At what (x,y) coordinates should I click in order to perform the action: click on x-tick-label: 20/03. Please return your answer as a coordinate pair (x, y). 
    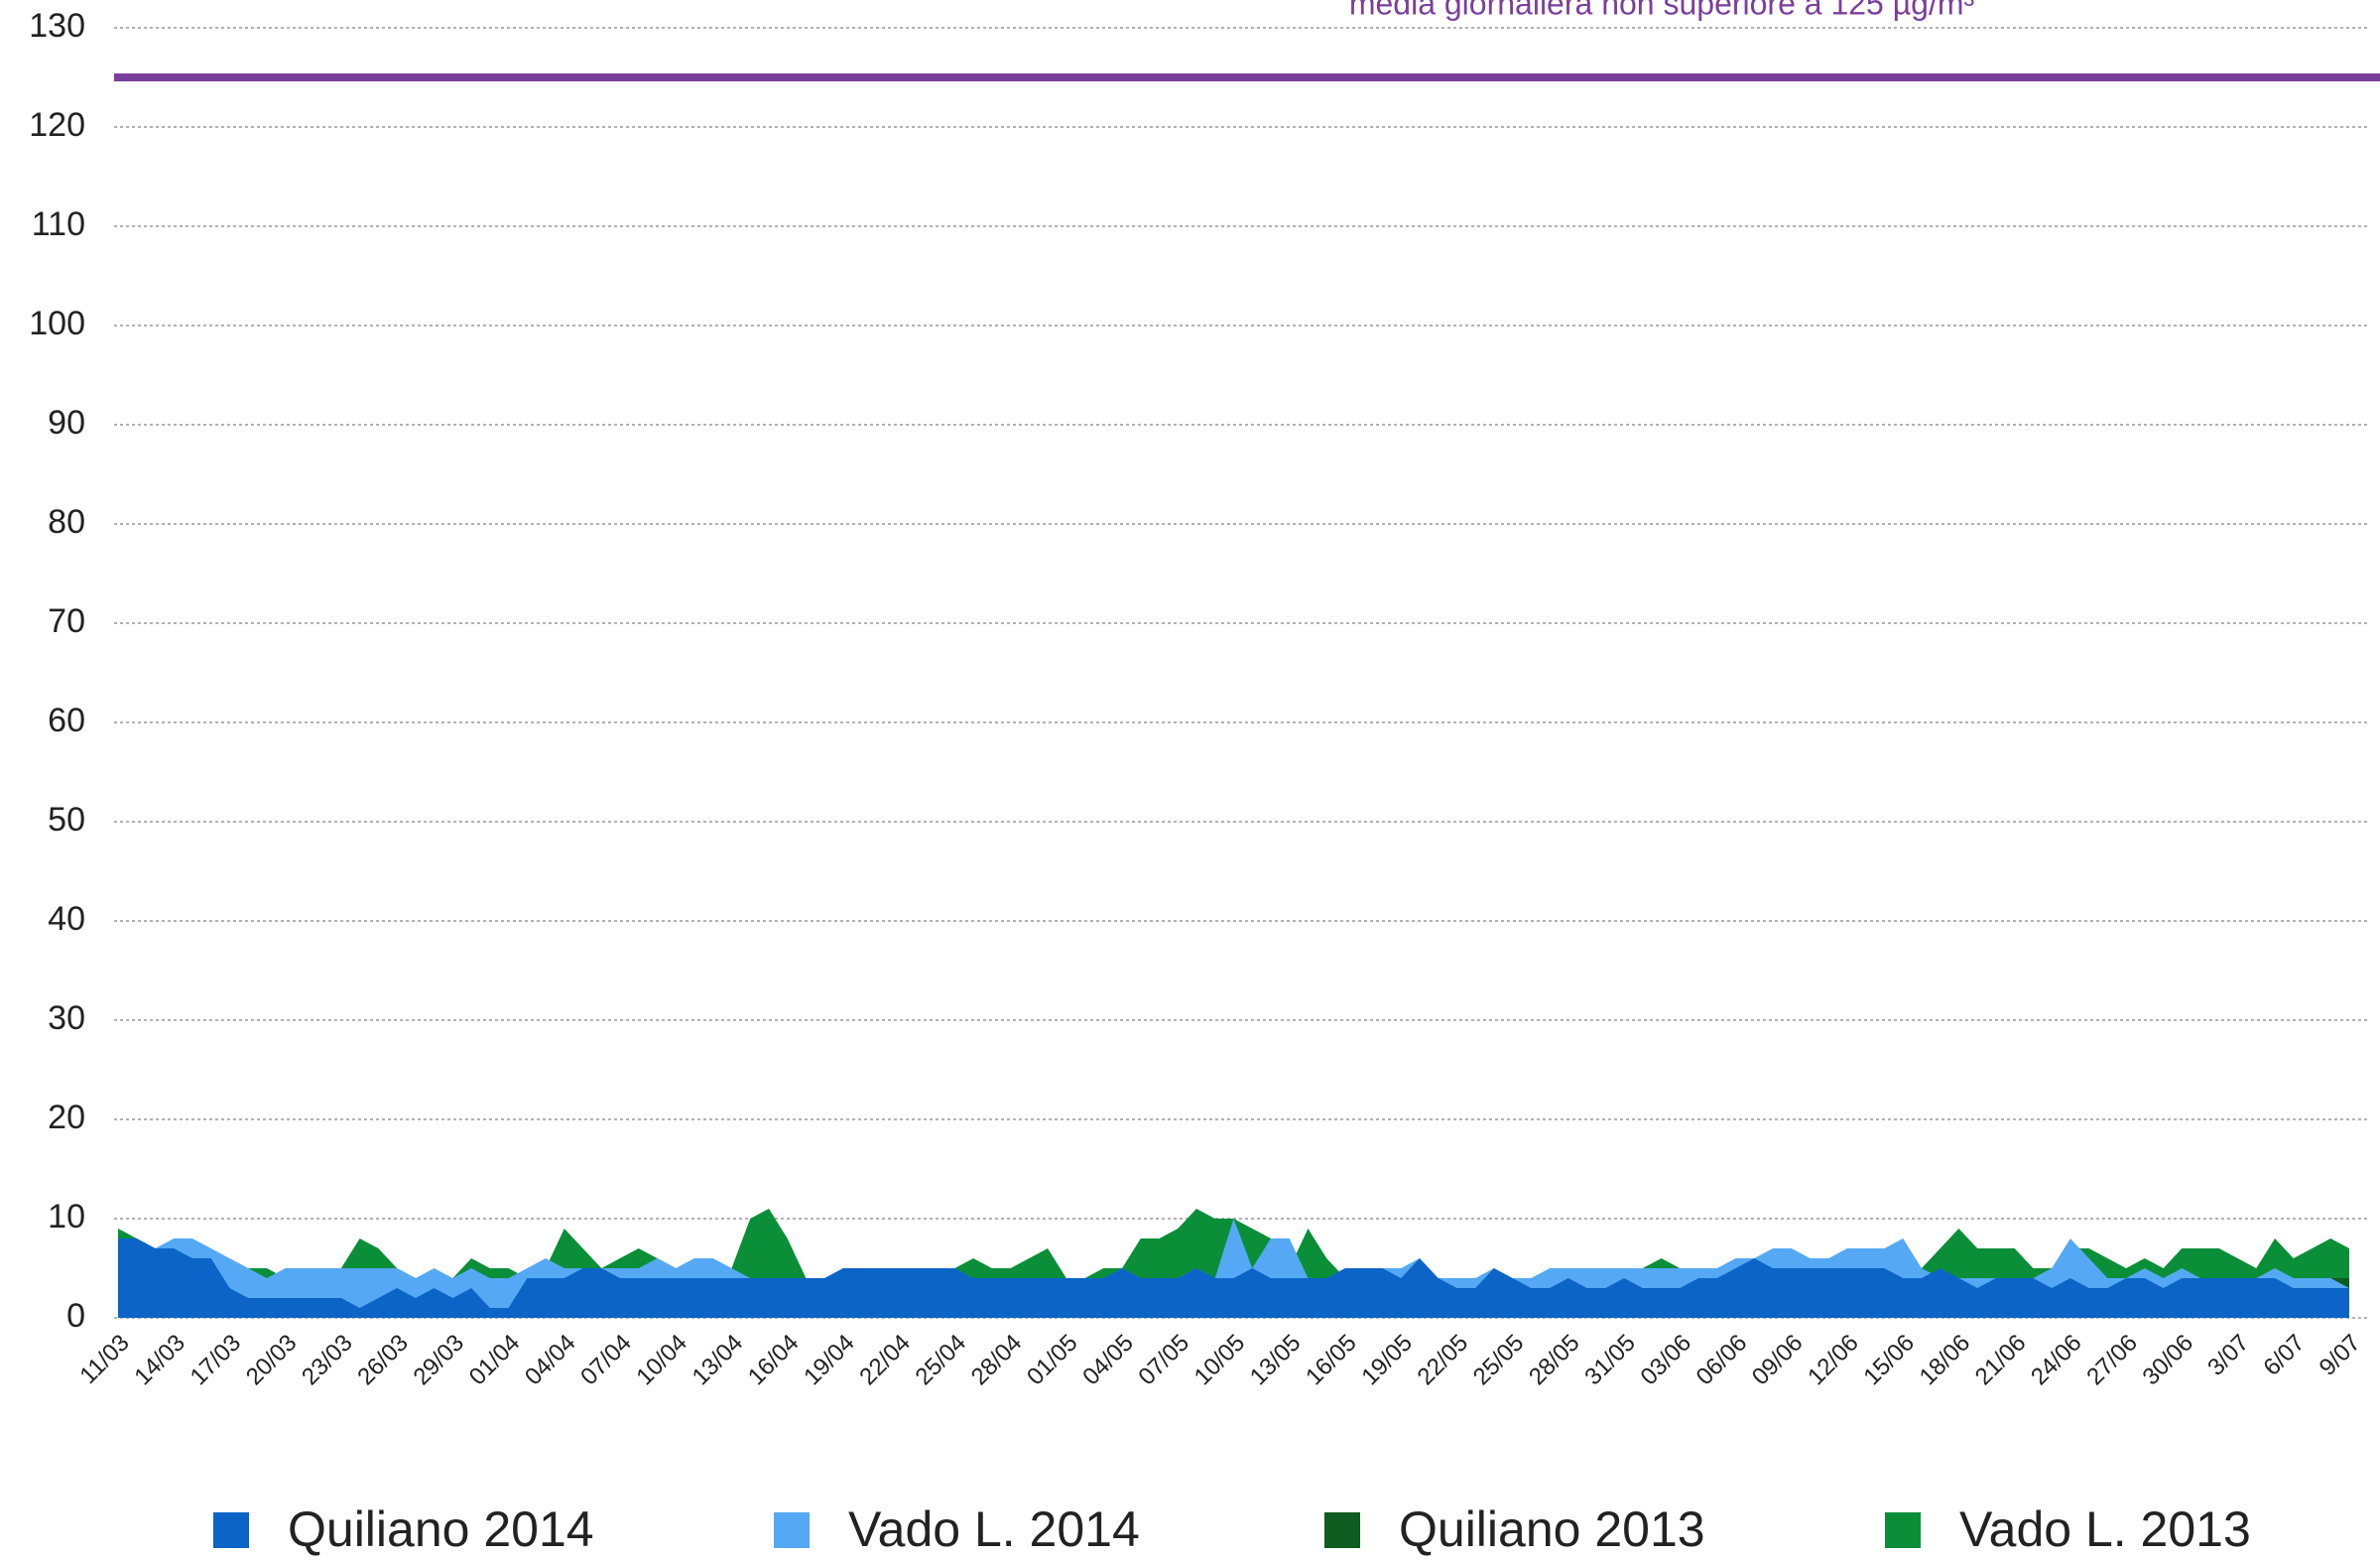
    Looking at the image, I should click on (272, 1360).